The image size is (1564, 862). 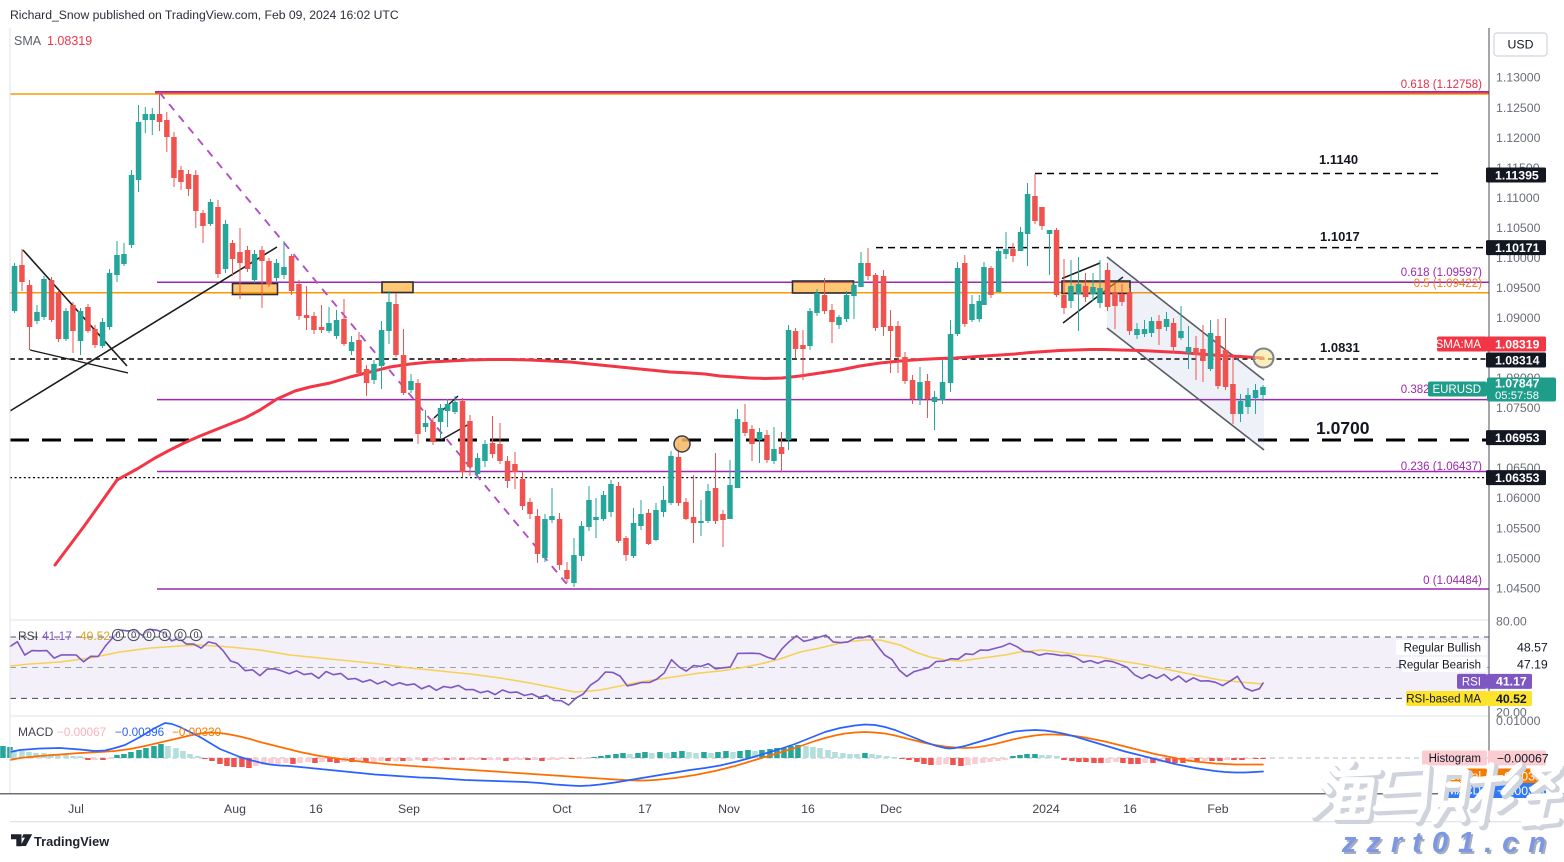 I want to click on svg-text: 0.618 (1.09597), so click(x=1441, y=273).